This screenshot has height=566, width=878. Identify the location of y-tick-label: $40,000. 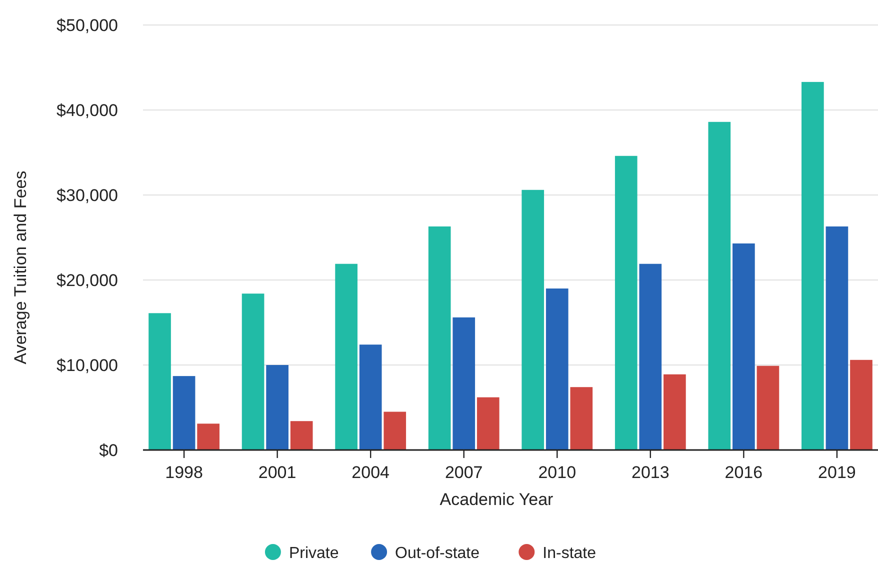
(87, 110).